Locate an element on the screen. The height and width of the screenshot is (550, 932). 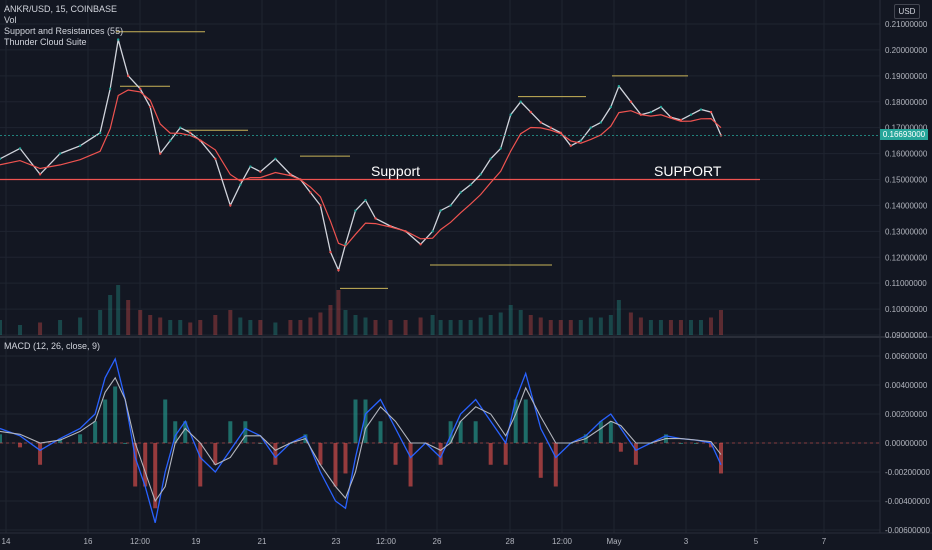
time-axis-tick: 26 is located at coordinates (437, 541).